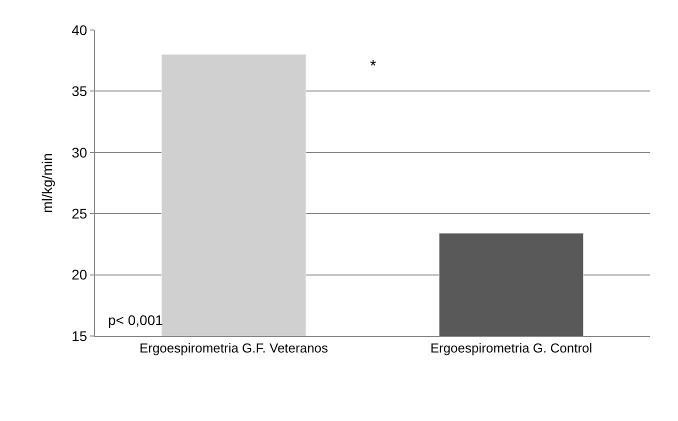 The height and width of the screenshot is (421, 678). I want to click on annotation: *, so click(373, 66).